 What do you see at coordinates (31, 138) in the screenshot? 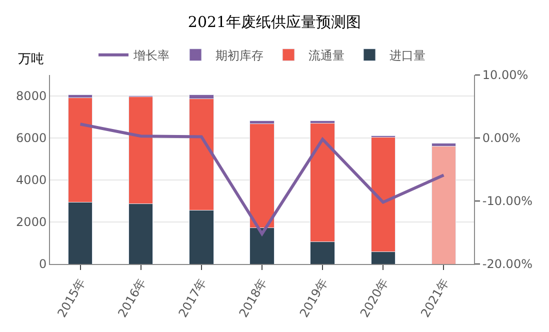
I see `y-tick-label: 6000` at bounding box center [31, 138].